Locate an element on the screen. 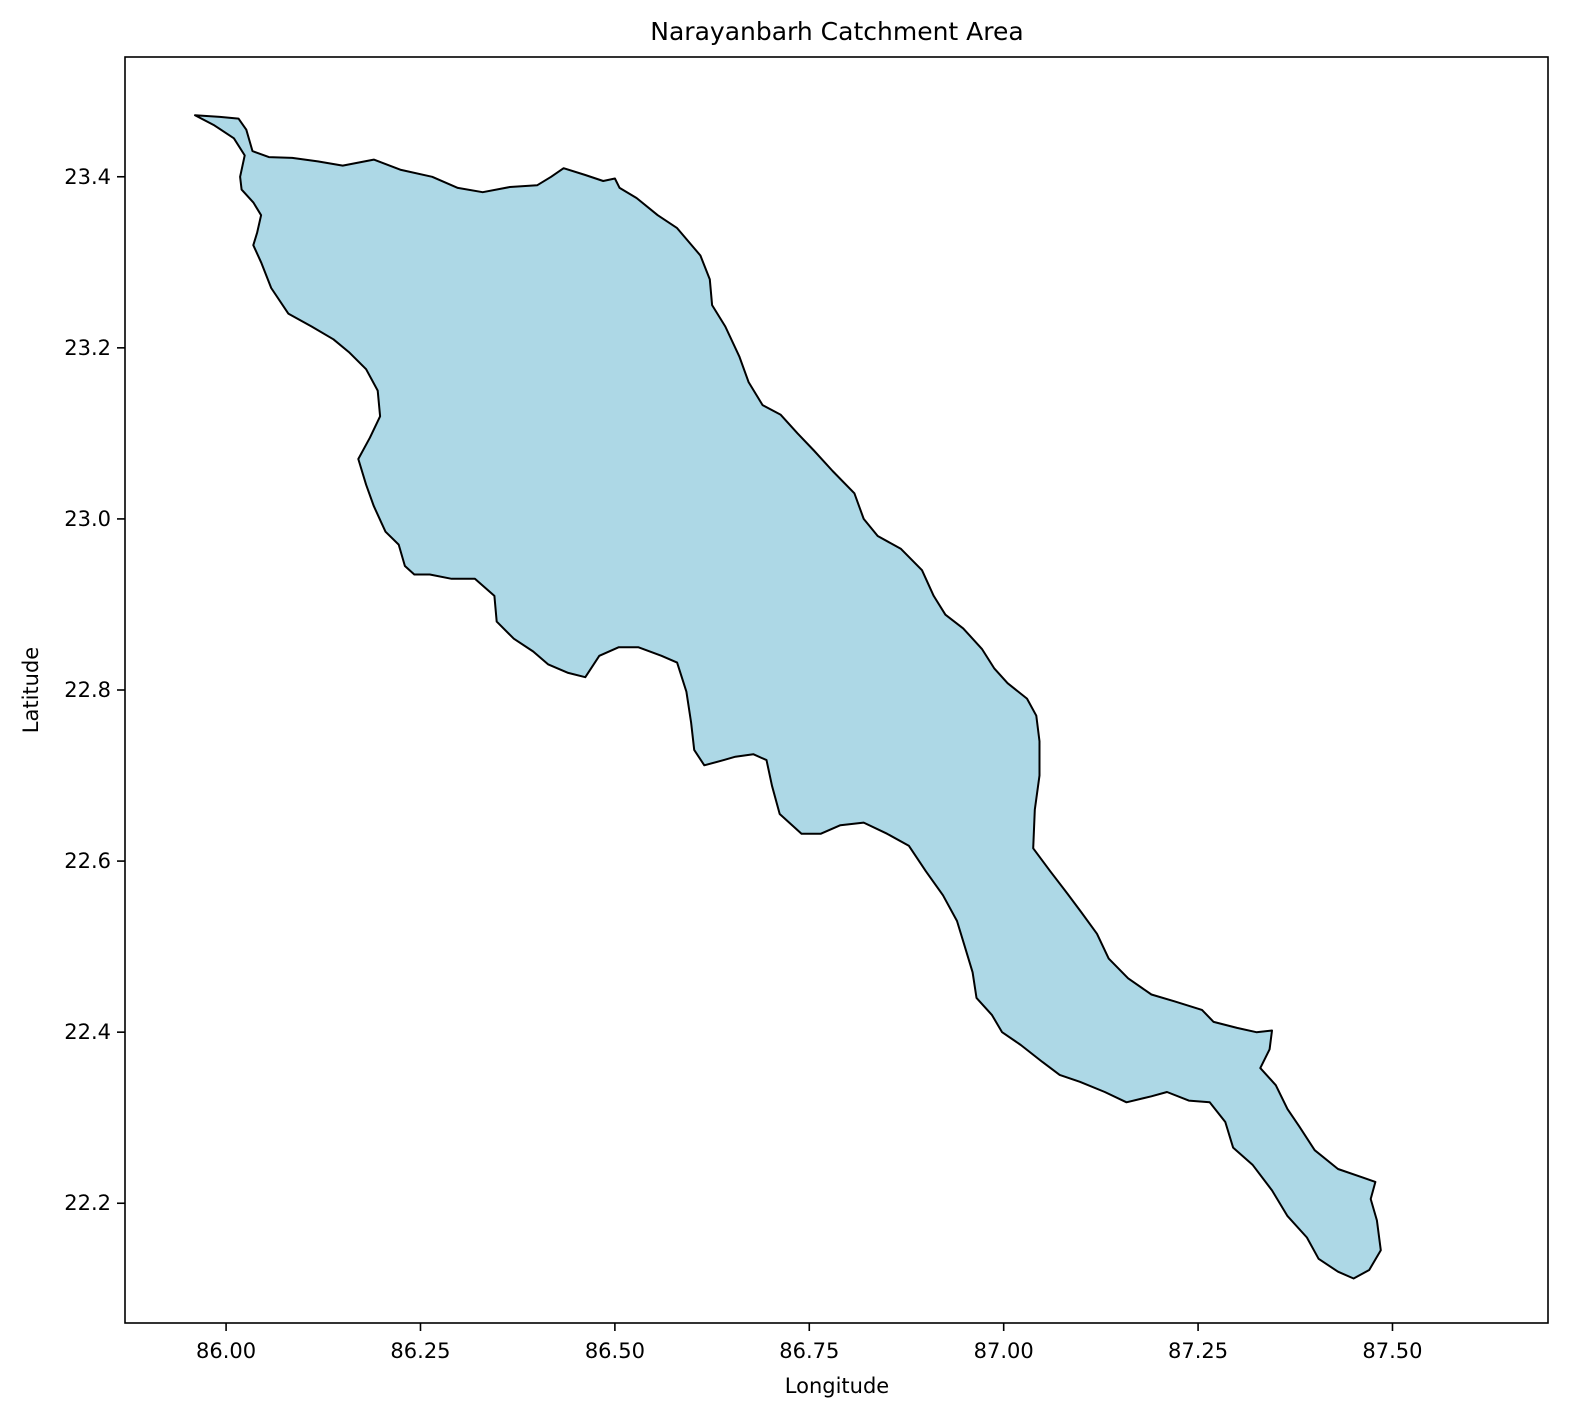 Image resolution: width=1569 pixels, height=1417 pixels. y-tick-label: 22.8 is located at coordinates (87, 690).